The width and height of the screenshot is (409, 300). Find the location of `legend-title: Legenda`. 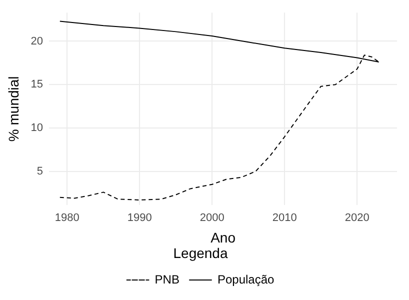

legend-title: Legenda is located at coordinates (200, 253).